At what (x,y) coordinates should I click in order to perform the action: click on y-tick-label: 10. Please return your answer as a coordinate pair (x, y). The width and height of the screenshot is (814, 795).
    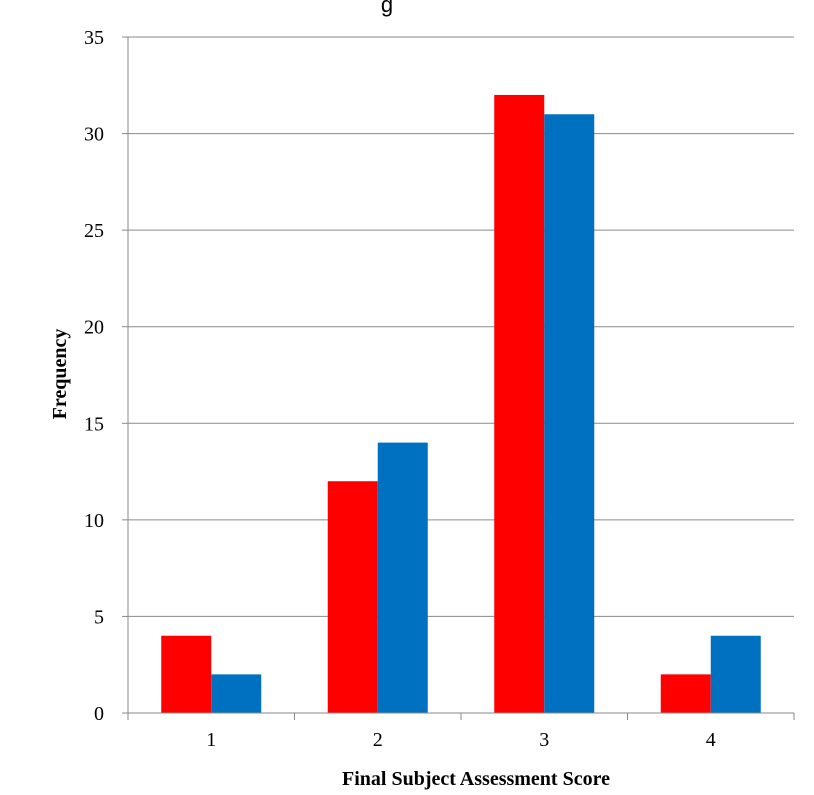
    Looking at the image, I should click on (94, 521).